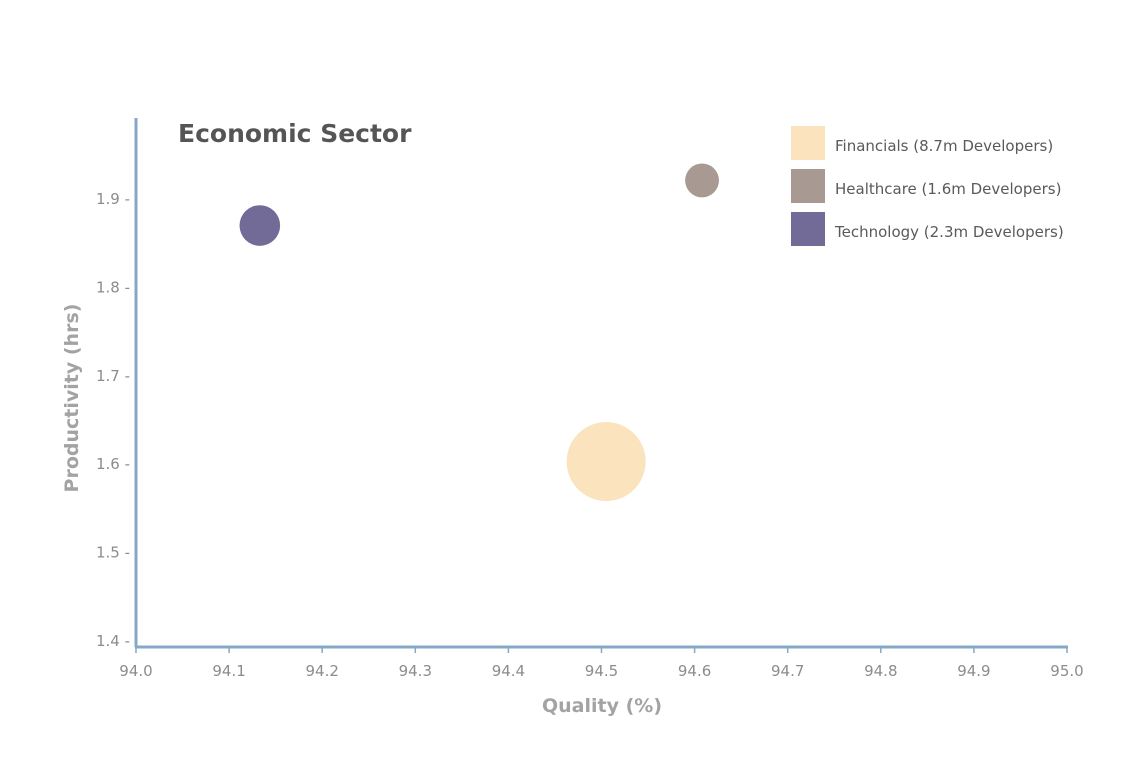 This screenshot has height=758, width=1148. I want to click on x-tick-label: 94.5, so click(601, 671).